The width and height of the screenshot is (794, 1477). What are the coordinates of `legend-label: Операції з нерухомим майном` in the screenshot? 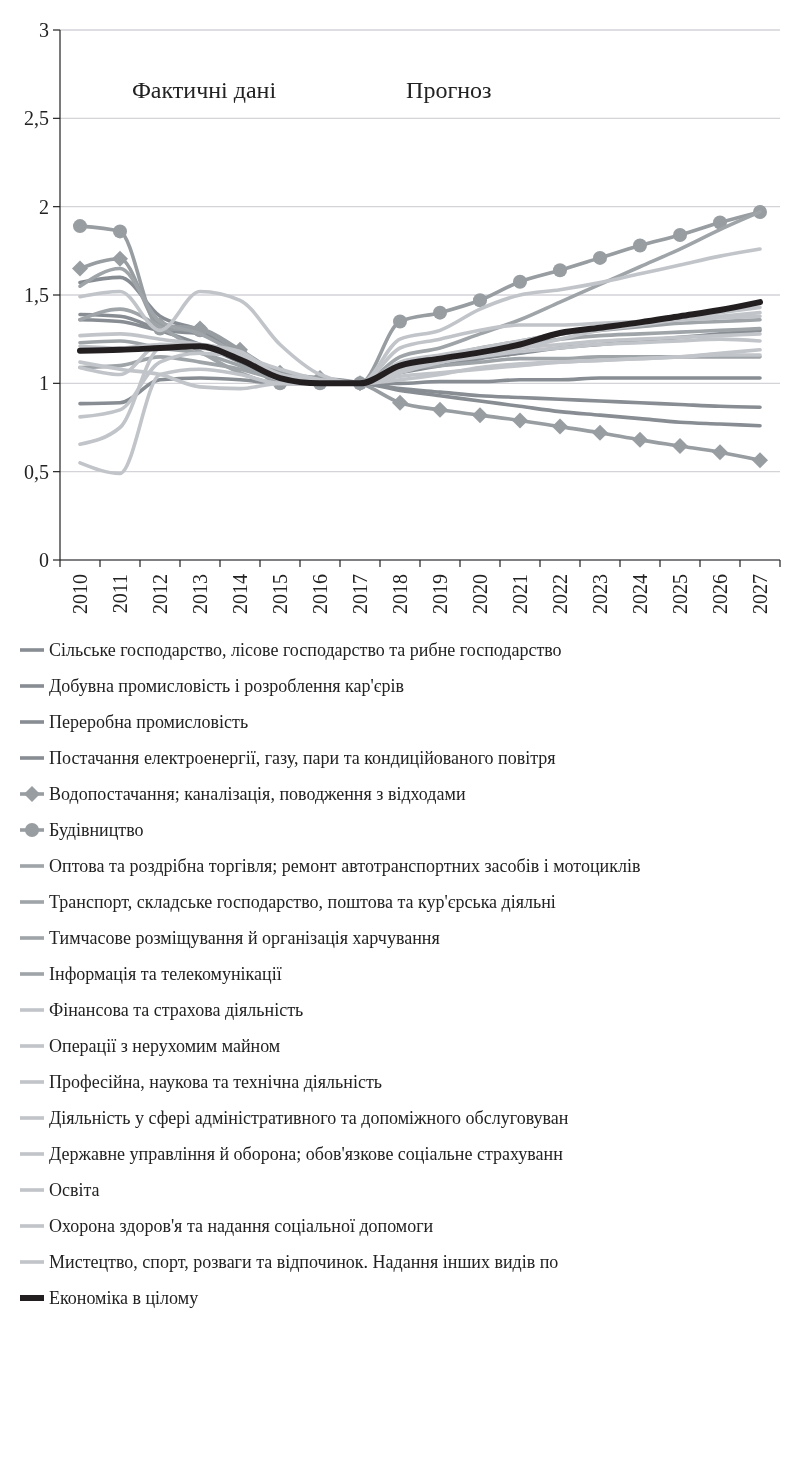 It's located at (165, 1046).